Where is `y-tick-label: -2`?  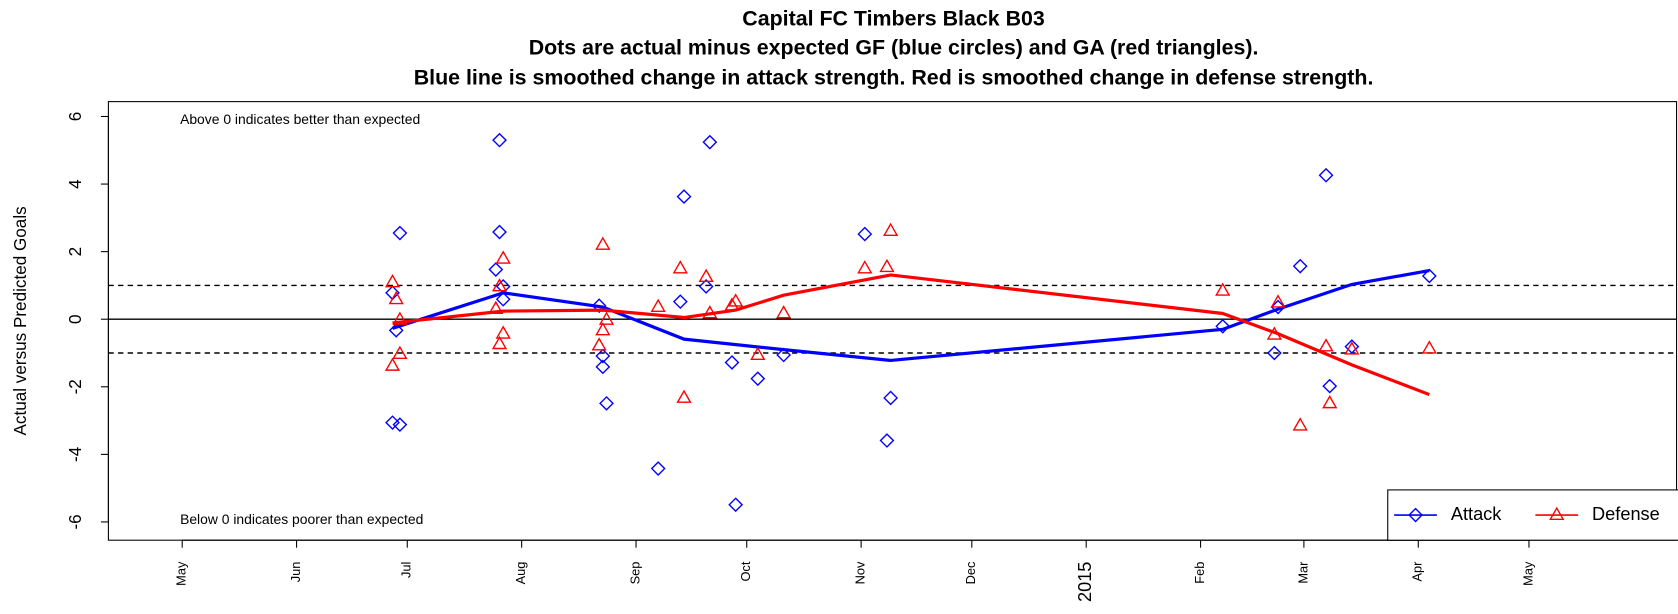
y-tick-label: -2 is located at coordinates (75, 386).